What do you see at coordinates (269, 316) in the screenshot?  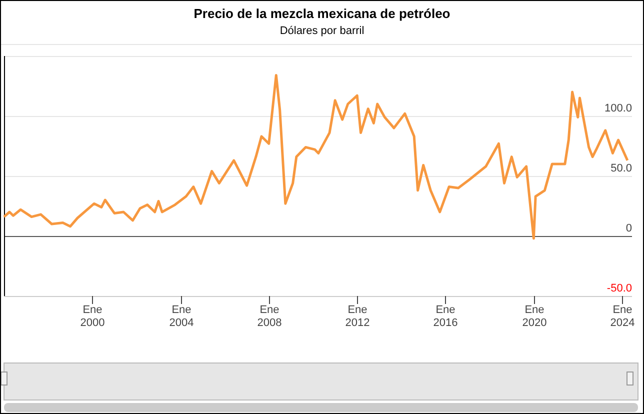 I see `x-tick-label: Ene 2008` at bounding box center [269, 316].